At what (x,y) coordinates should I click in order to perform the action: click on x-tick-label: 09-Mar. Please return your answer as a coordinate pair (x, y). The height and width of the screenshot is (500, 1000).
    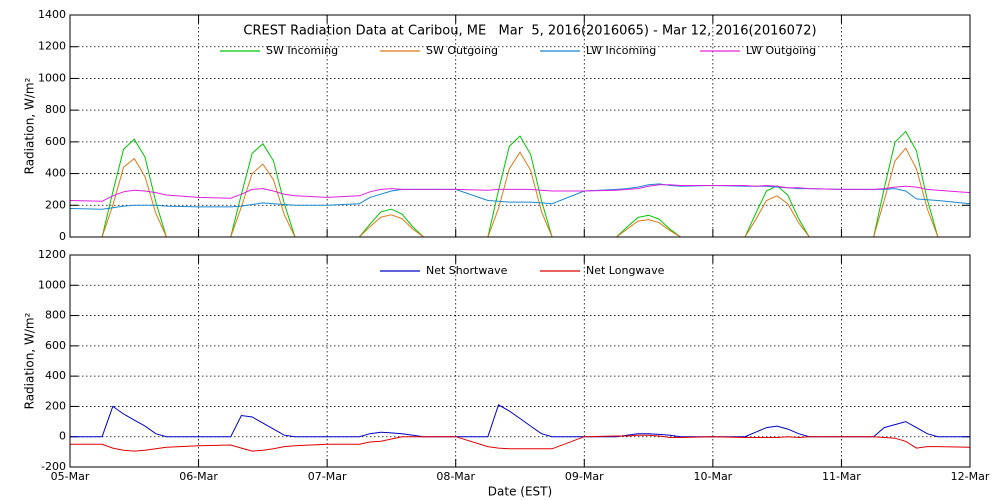
    Looking at the image, I should click on (584, 476).